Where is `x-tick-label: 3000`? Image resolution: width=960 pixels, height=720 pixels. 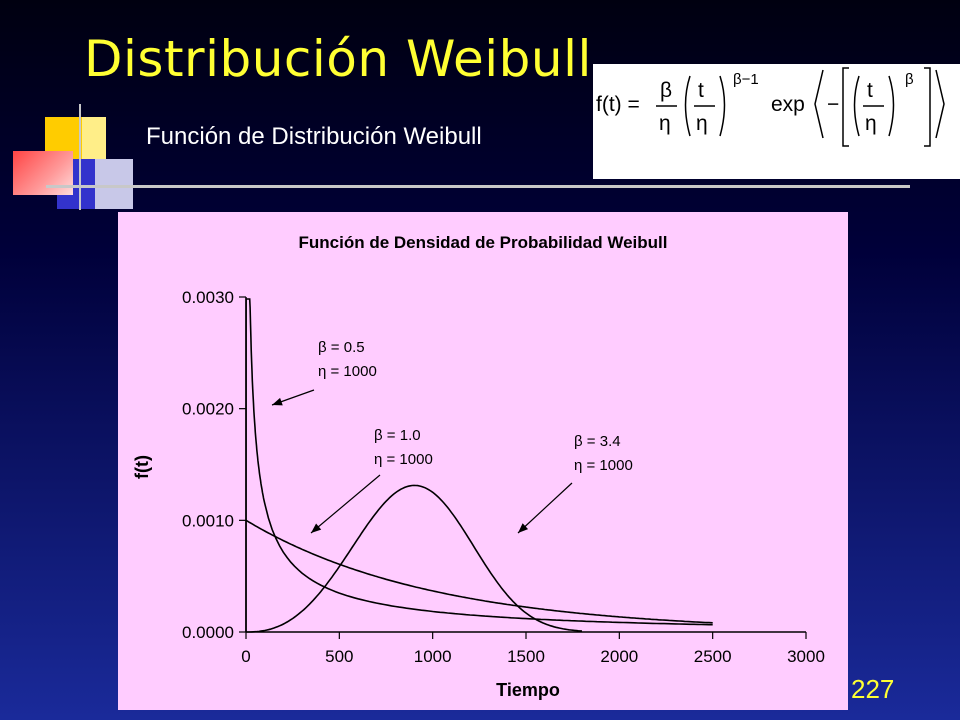 x-tick-label: 3000 is located at coordinates (806, 656).